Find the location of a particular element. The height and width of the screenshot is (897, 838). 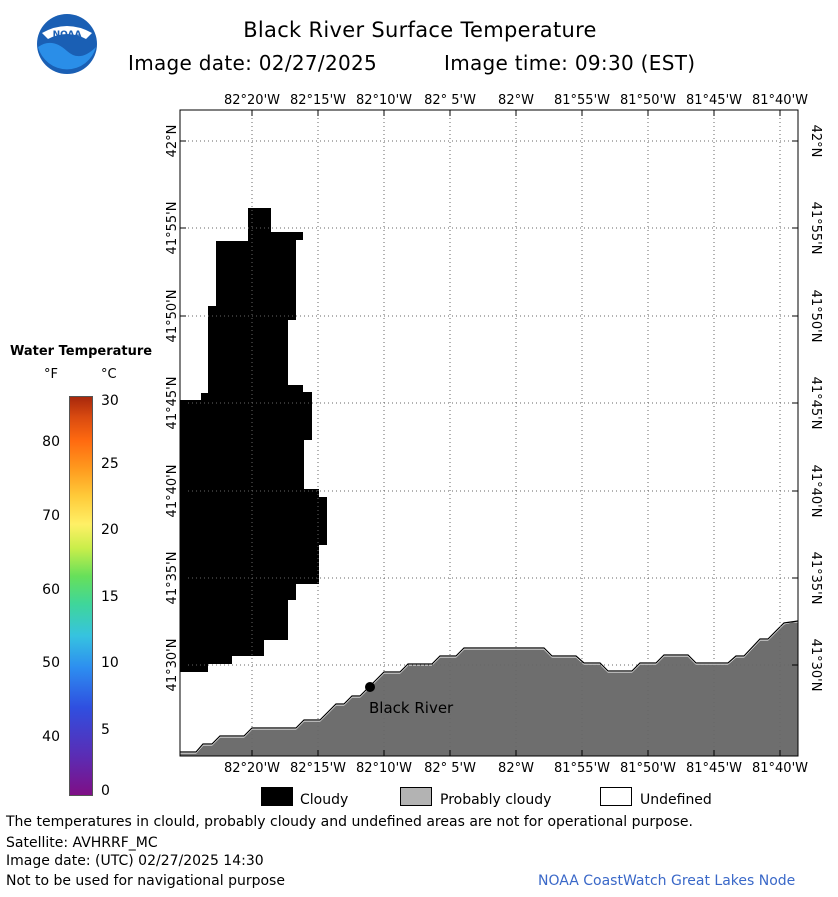

lon-label-bottom: 82°10'W is located at coordinates (384, 768).